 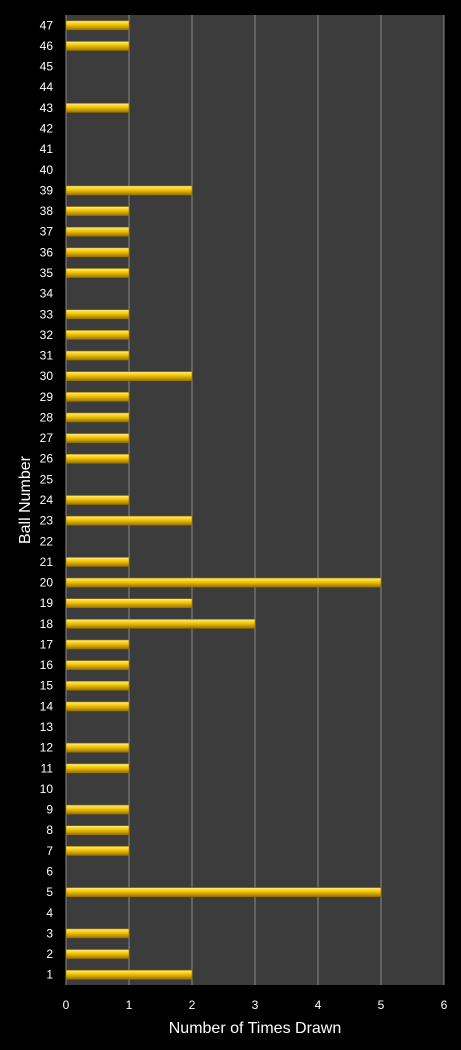 I want to click on y-tick-label: 13, so click(x=47, y=727).